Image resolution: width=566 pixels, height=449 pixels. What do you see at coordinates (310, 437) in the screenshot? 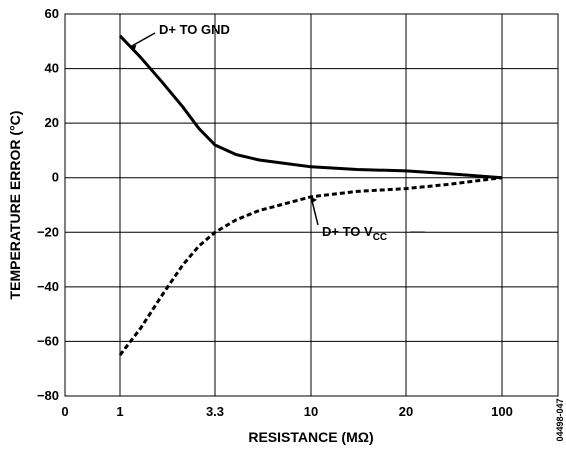
I see `x-axis-label: RESISTANCE (MΩ)` at bounding box center [310, 437].